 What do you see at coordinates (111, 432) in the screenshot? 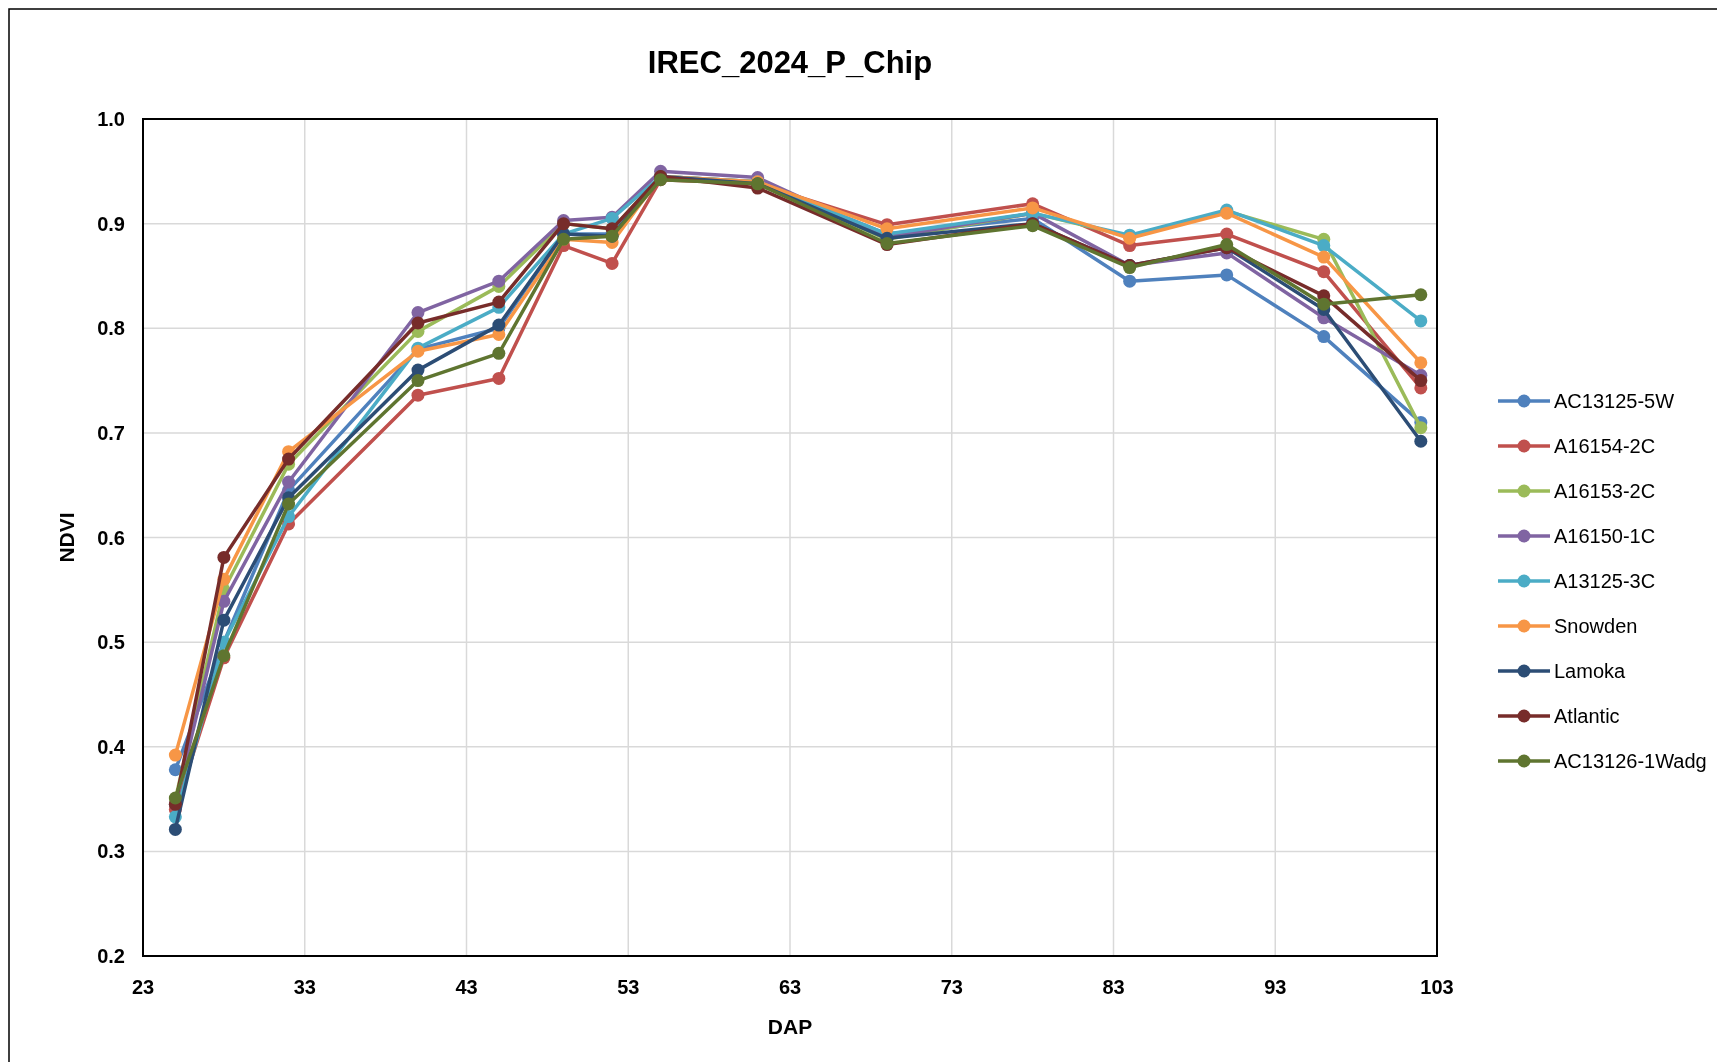
I see `y-tick-label: 0.7` at bounding box center [111, 432].